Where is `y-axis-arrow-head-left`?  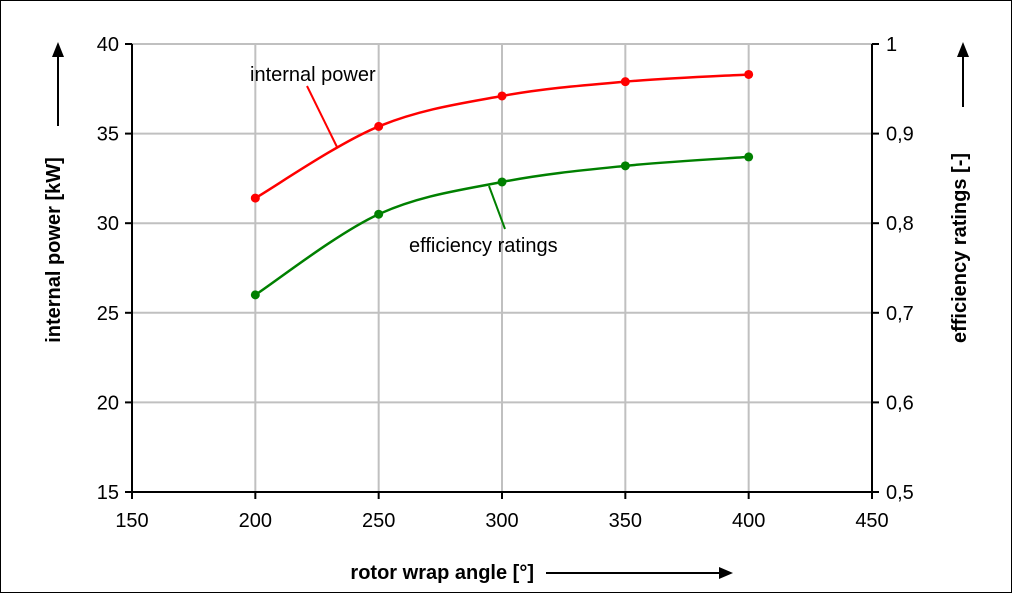
y-axis-arrow-head-left is located at coordinates (58, 49).